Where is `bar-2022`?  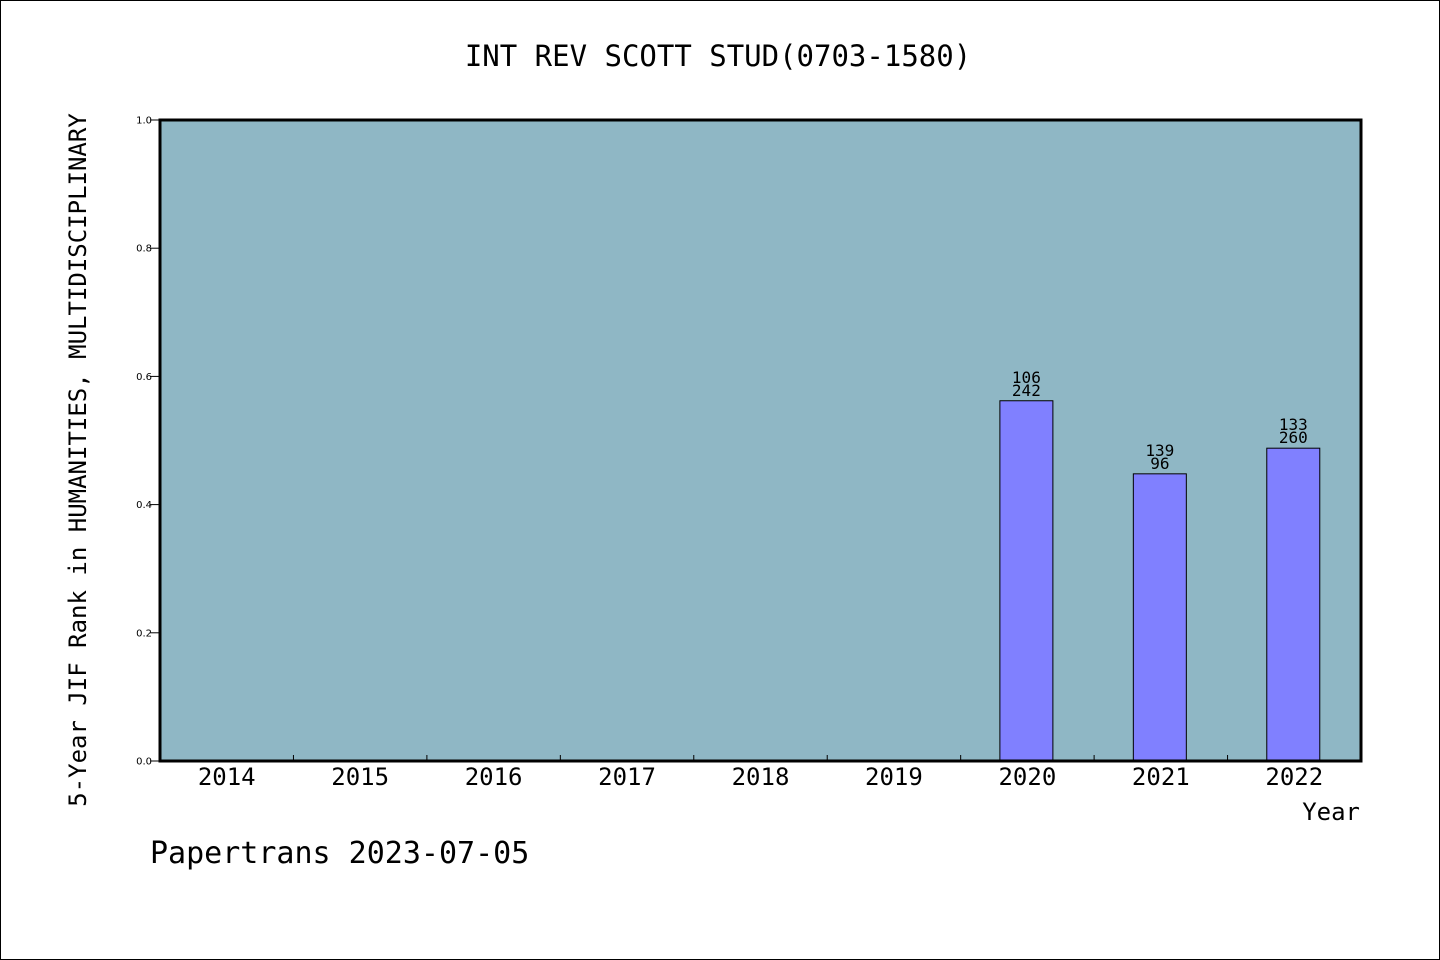 bar-2022 is located at coordinates (1293, 604).